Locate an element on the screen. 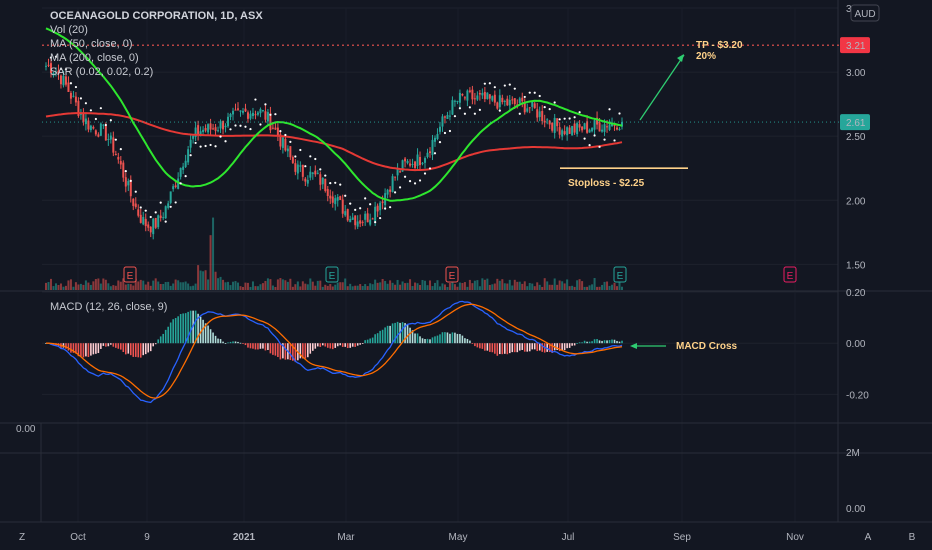 The width and height of the screenshot is (932, 550). legend-ma50: MA (50, close, 0) is located at coordinates (91, 44).